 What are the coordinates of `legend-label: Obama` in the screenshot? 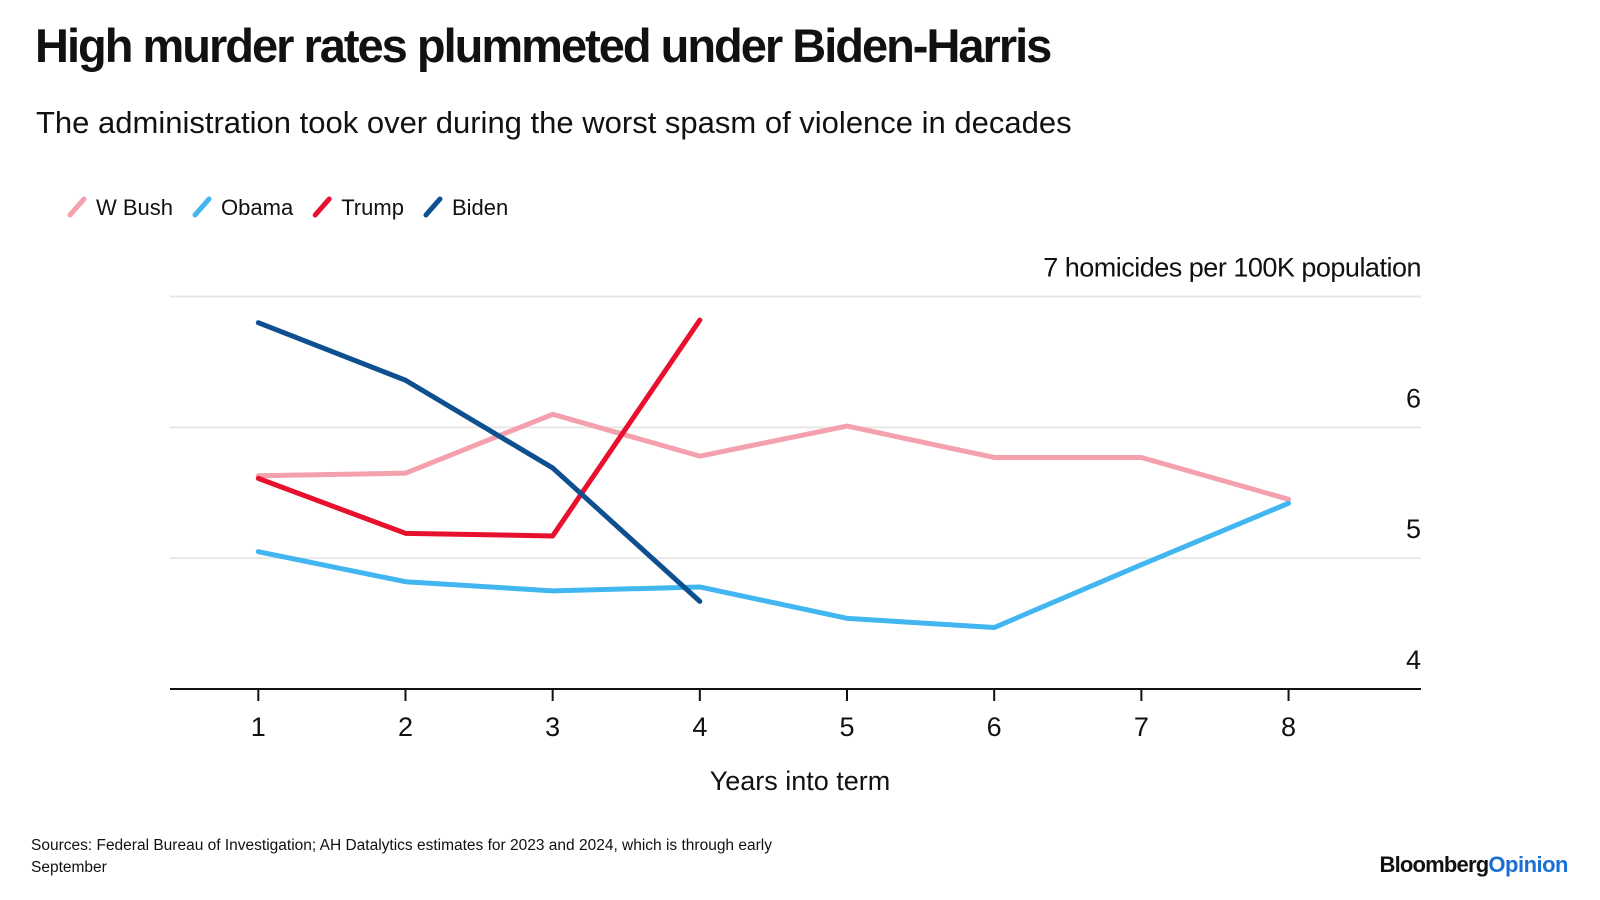 It's located at (257, 207).